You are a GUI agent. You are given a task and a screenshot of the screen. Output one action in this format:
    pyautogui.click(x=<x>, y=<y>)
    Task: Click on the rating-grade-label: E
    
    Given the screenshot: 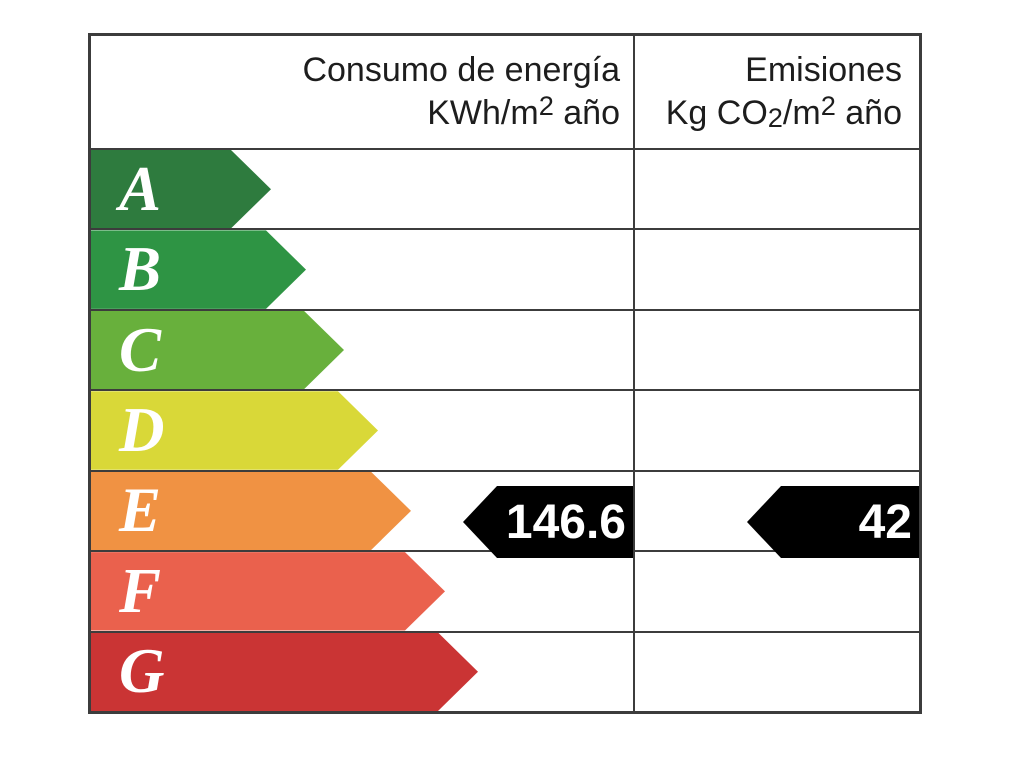 What is the action you would take?
    pyautogui.click(x=140, y=510)
    